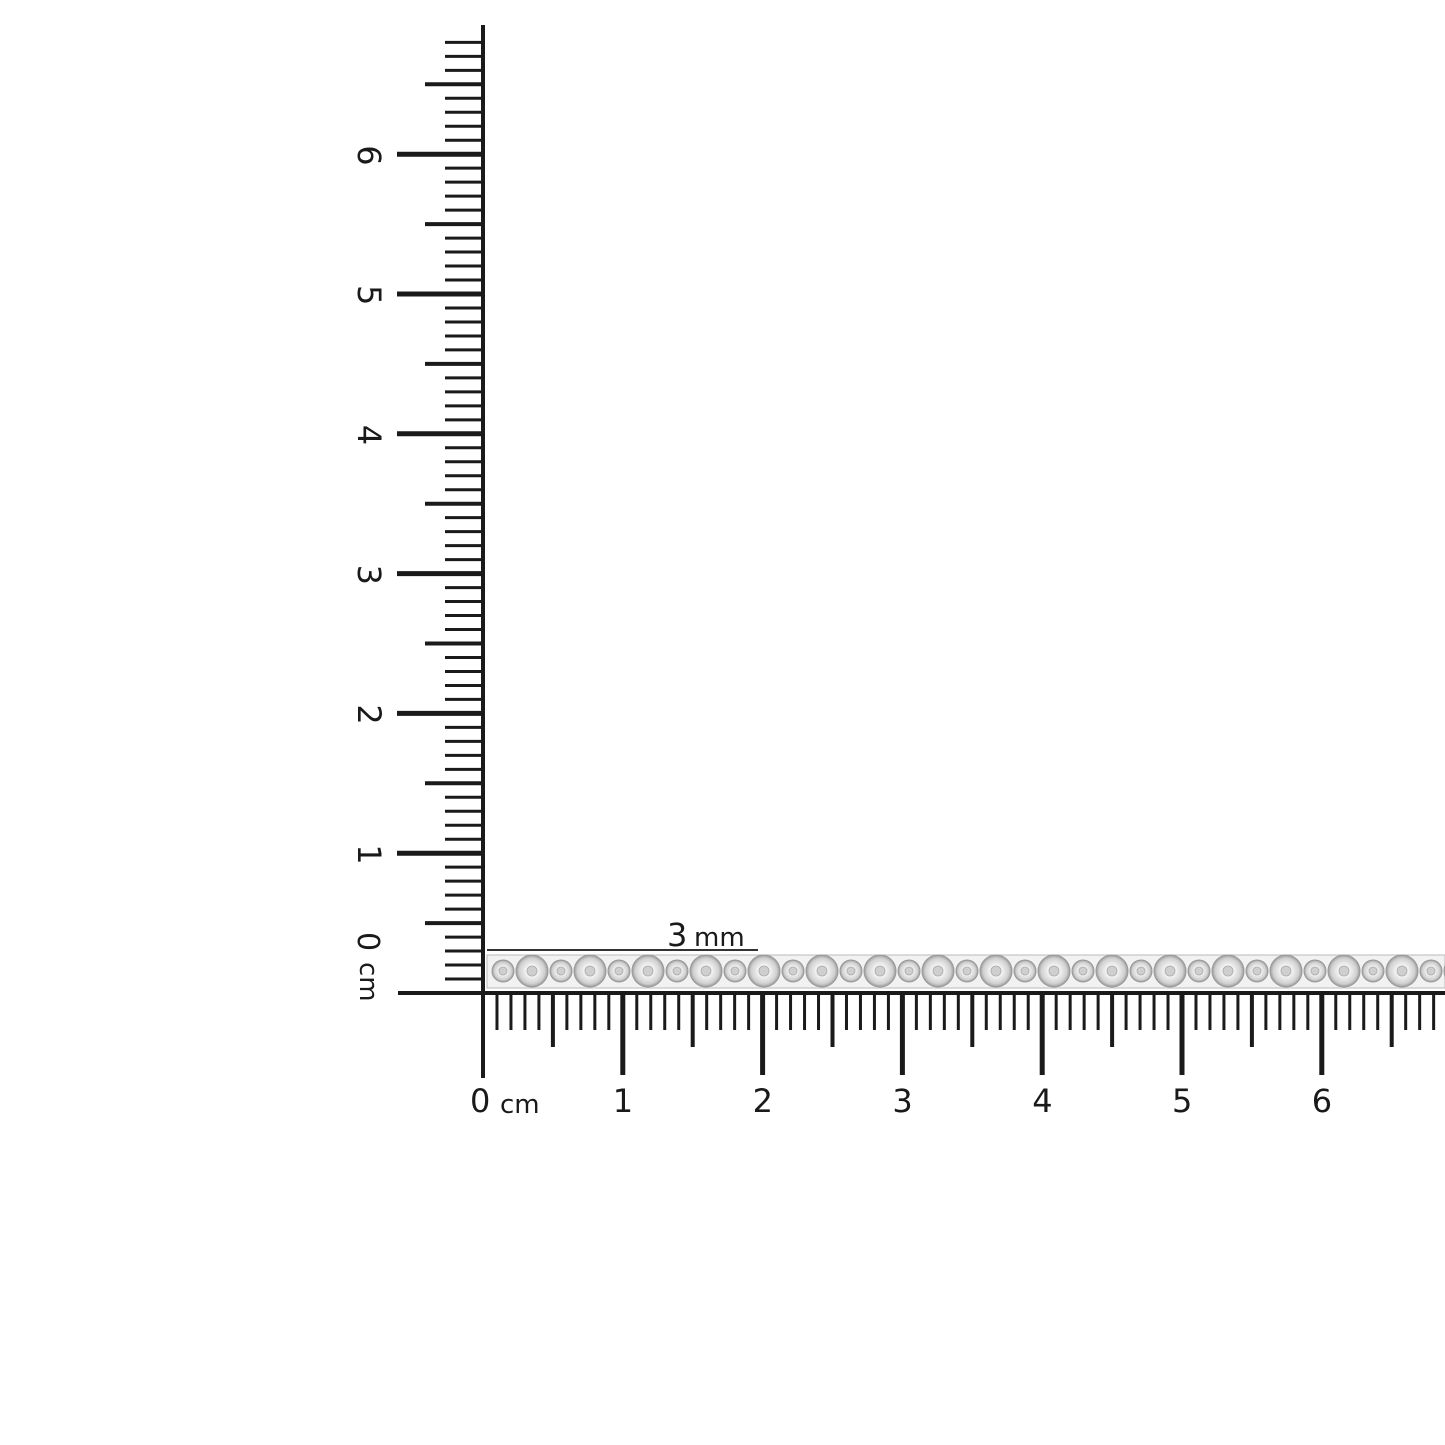  What do you see at coordinates (369, 714) in the screenshot?
I see `vertical-cm-label: 2` at bounding box center [369, 714].